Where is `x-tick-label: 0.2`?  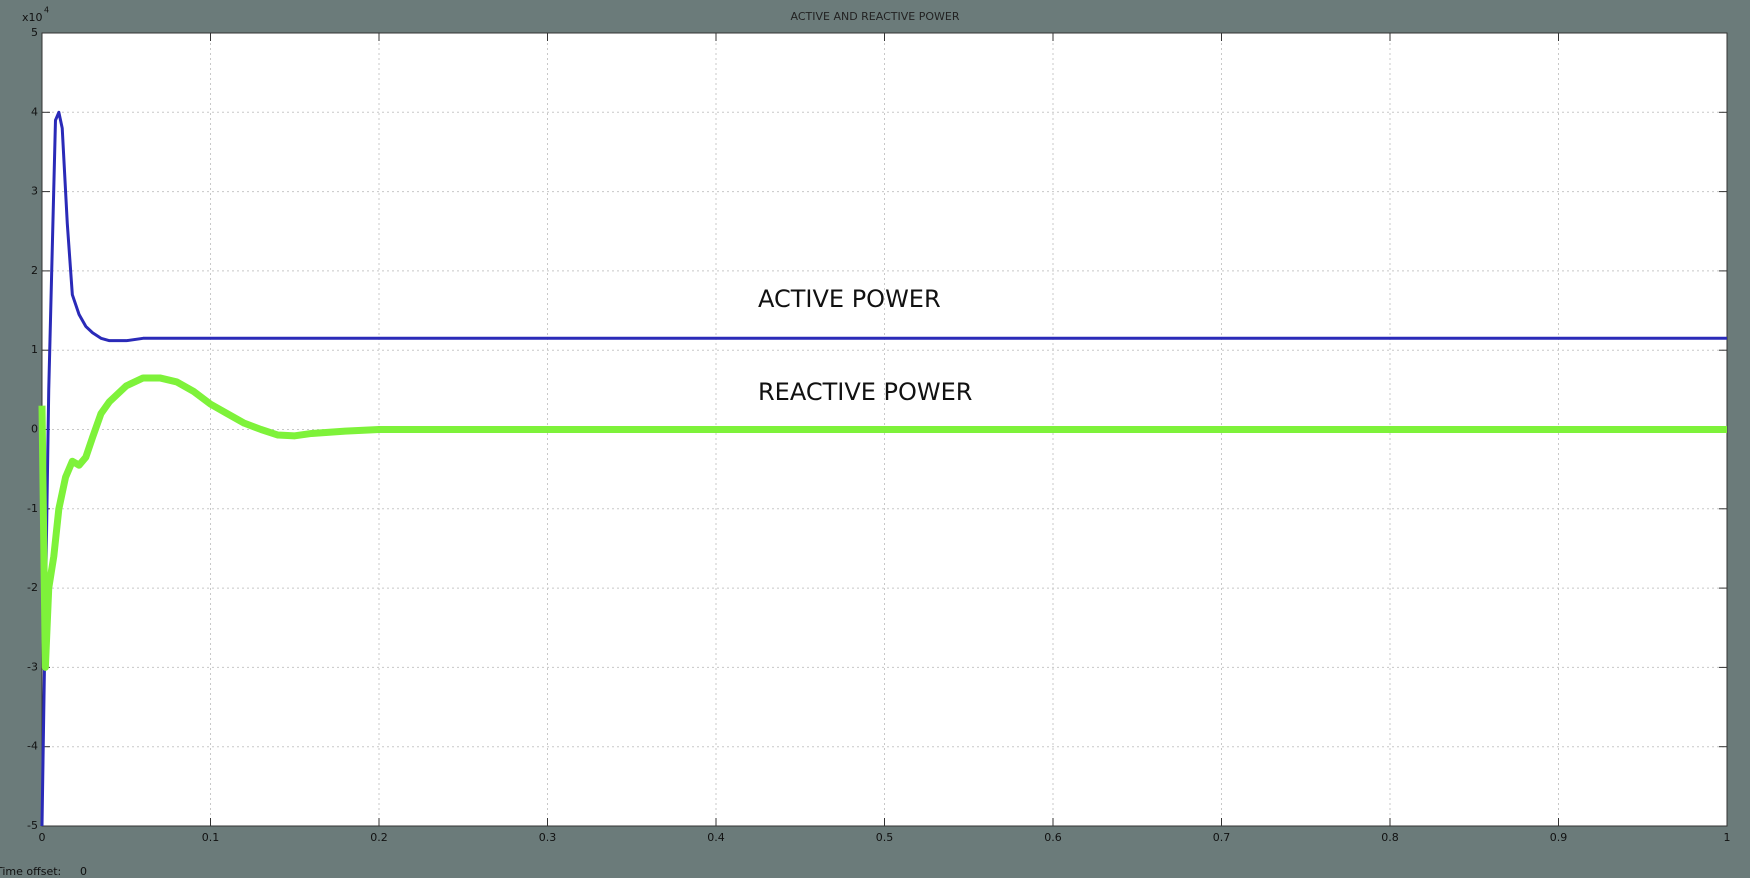
x-tick-label: 0.2 is located at coordinates (379, 837).